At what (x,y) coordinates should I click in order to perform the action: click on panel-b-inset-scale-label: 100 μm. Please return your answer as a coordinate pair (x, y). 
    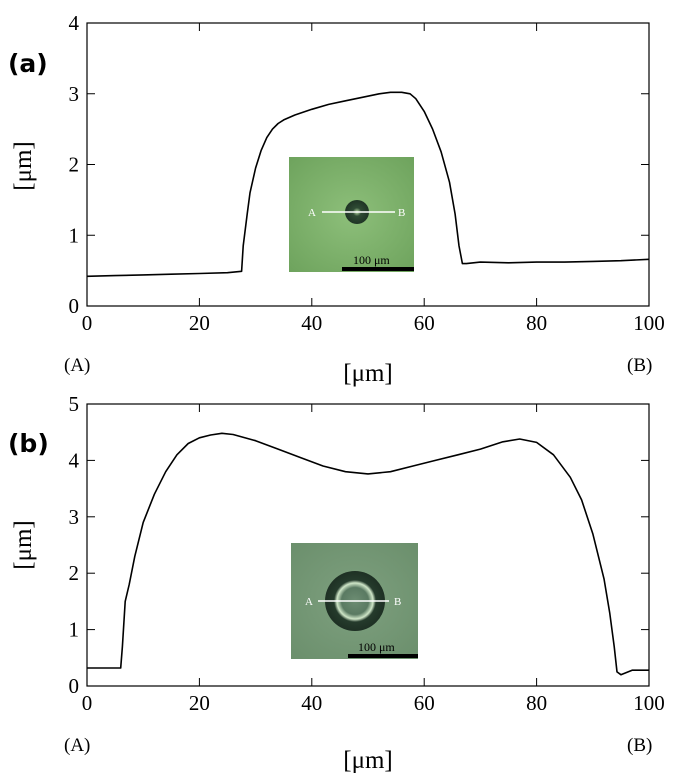
    Looking at the image, I should click on (376, 647).